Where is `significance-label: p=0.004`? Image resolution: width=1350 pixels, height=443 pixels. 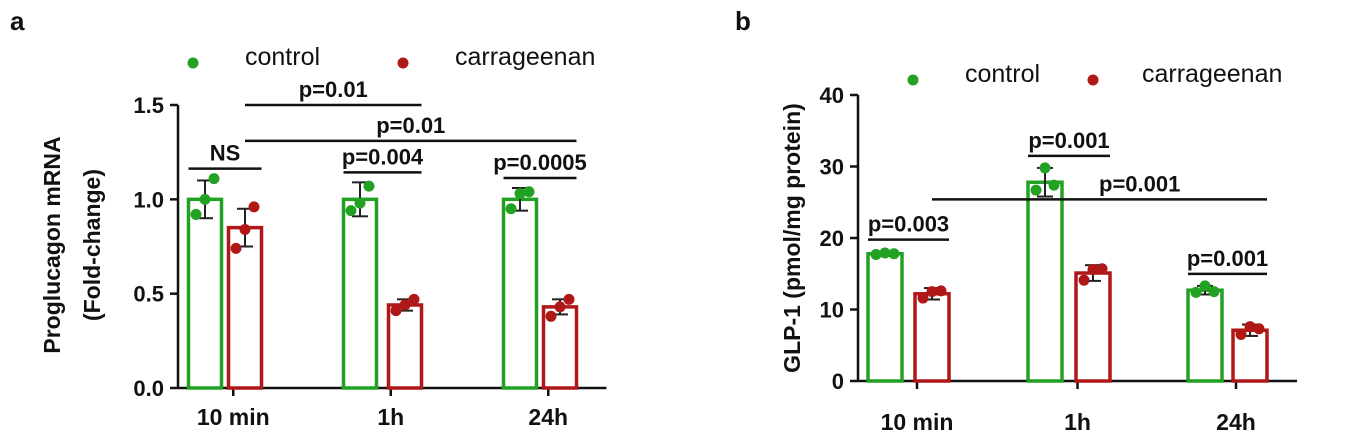 significance-label: p=0.004 is located at coordinates (383, 156).